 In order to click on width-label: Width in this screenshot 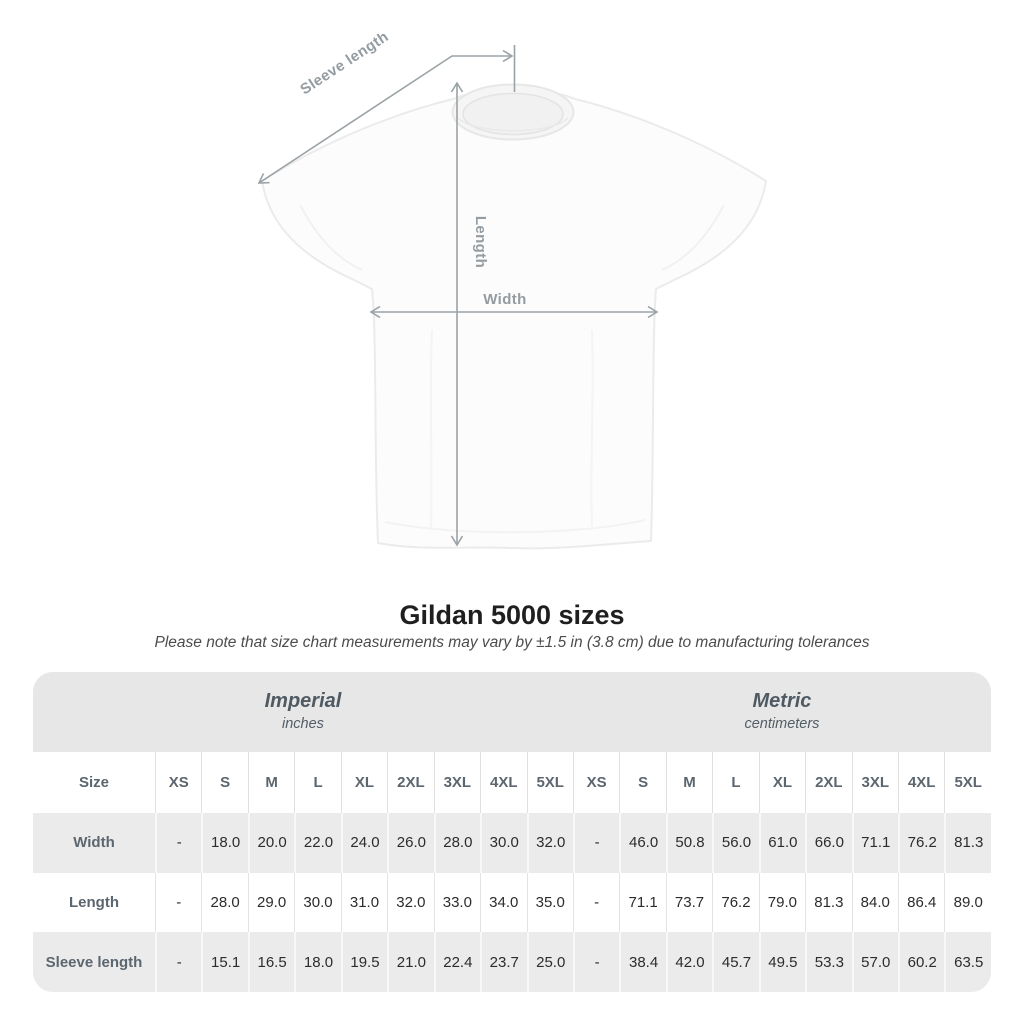, I will do `click(505, 299)`.